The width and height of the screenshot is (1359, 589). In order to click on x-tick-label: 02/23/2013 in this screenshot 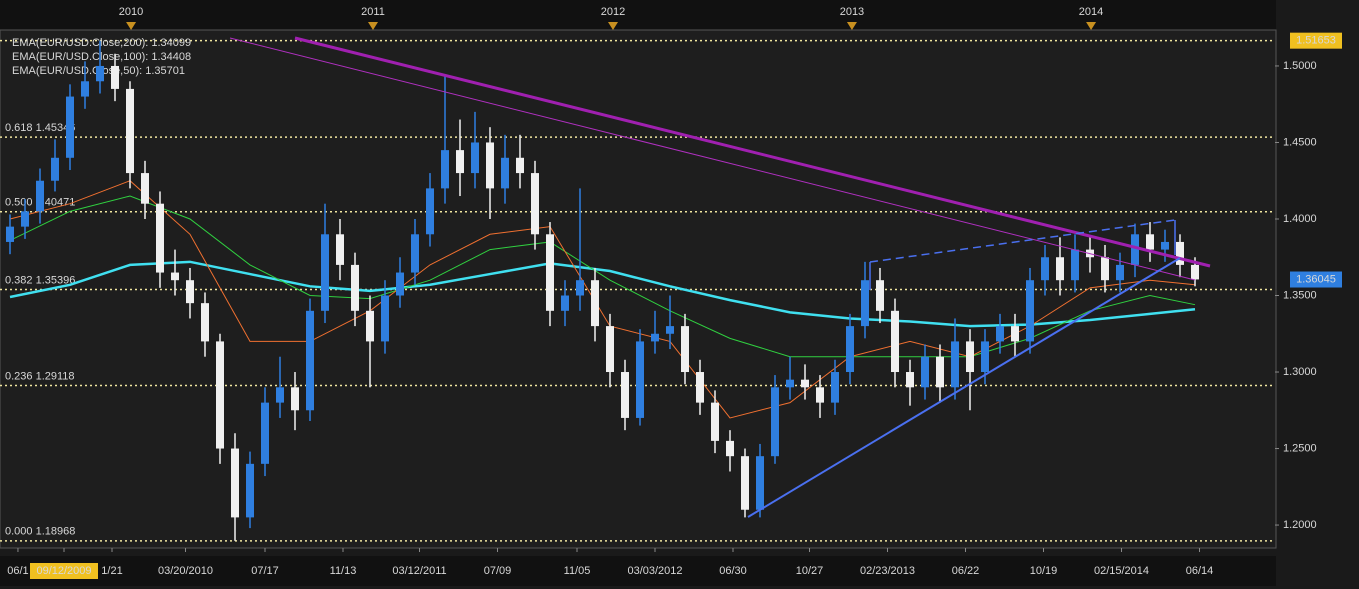, I will do `click(887, 571)`.